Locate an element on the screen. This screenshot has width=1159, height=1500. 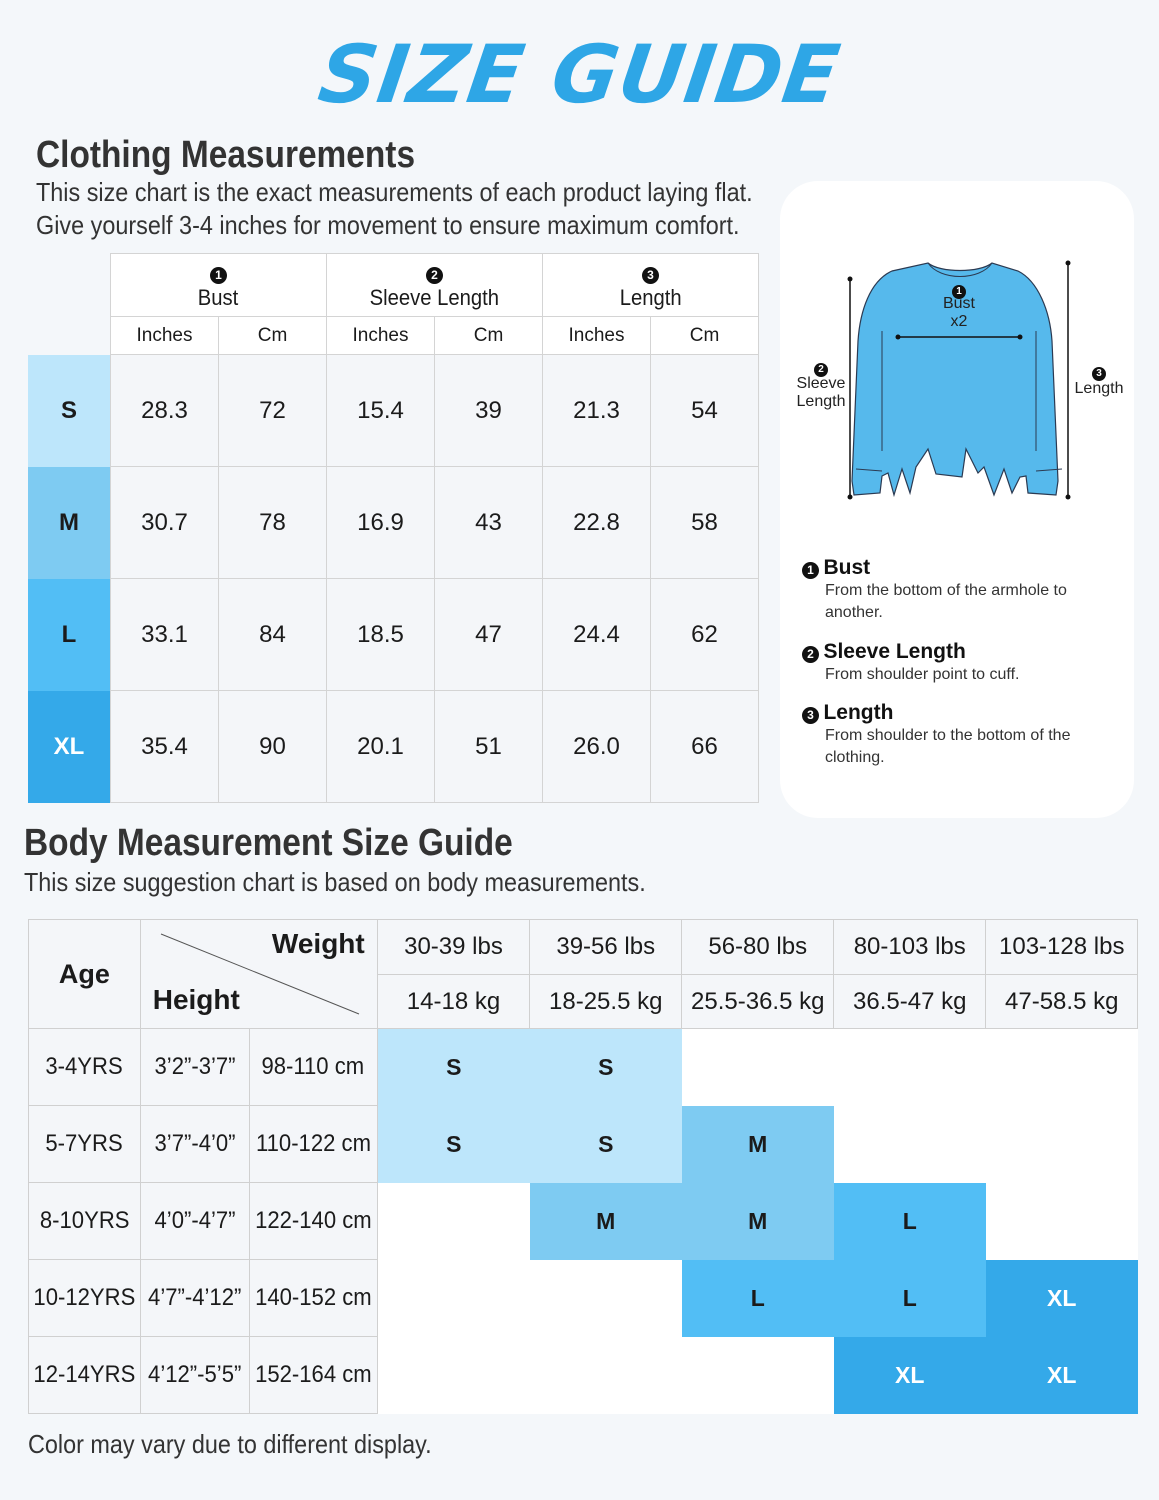
definition-desc: From shoulder point to cuff. is located at coordinates (922, 674).